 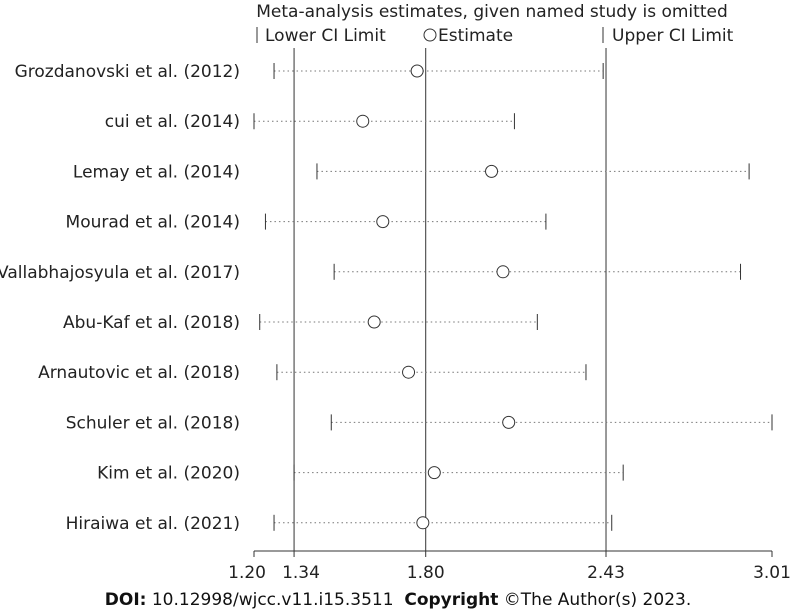 What do you see at coordinates (419, 423) in the screenshot?
I see `study-row: Schuler et al. (2018)` at bounding box center [419, 423].